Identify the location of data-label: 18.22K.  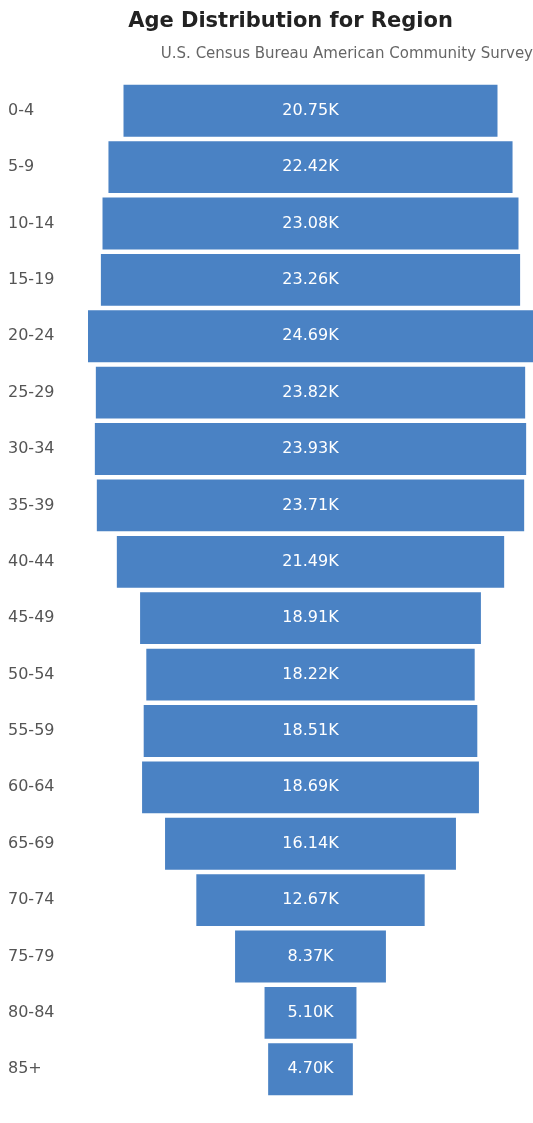
(311, 673).